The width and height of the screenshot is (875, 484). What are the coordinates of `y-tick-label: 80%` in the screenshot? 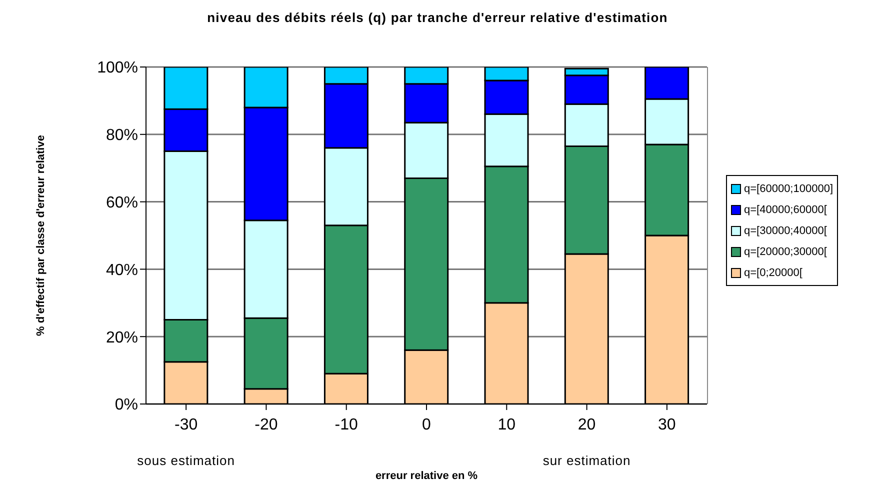 It's located at (122, 135).